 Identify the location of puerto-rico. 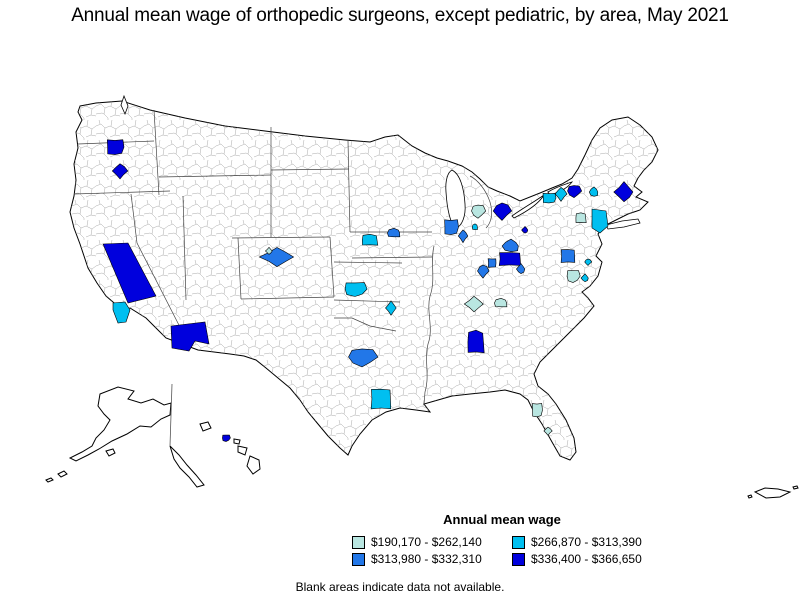
(773, 492).